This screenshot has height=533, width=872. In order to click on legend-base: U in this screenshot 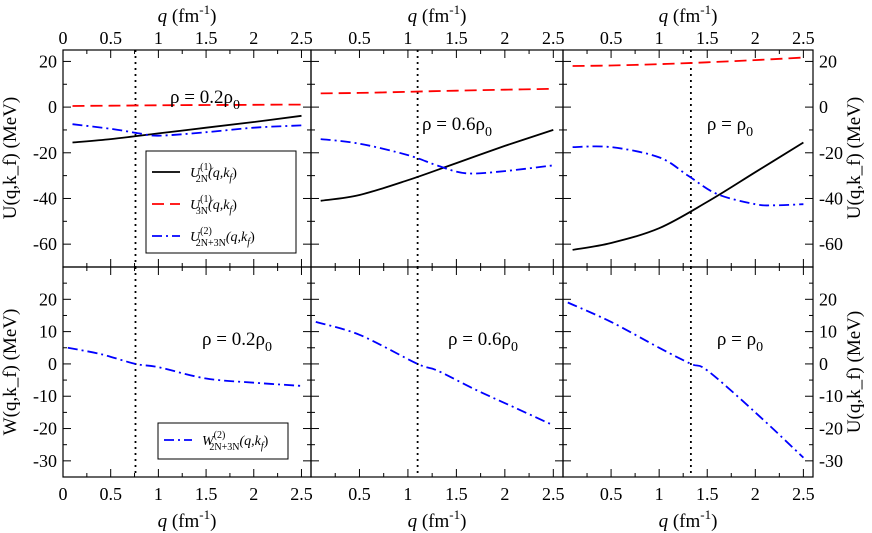, I will do `click(195, 173)`.